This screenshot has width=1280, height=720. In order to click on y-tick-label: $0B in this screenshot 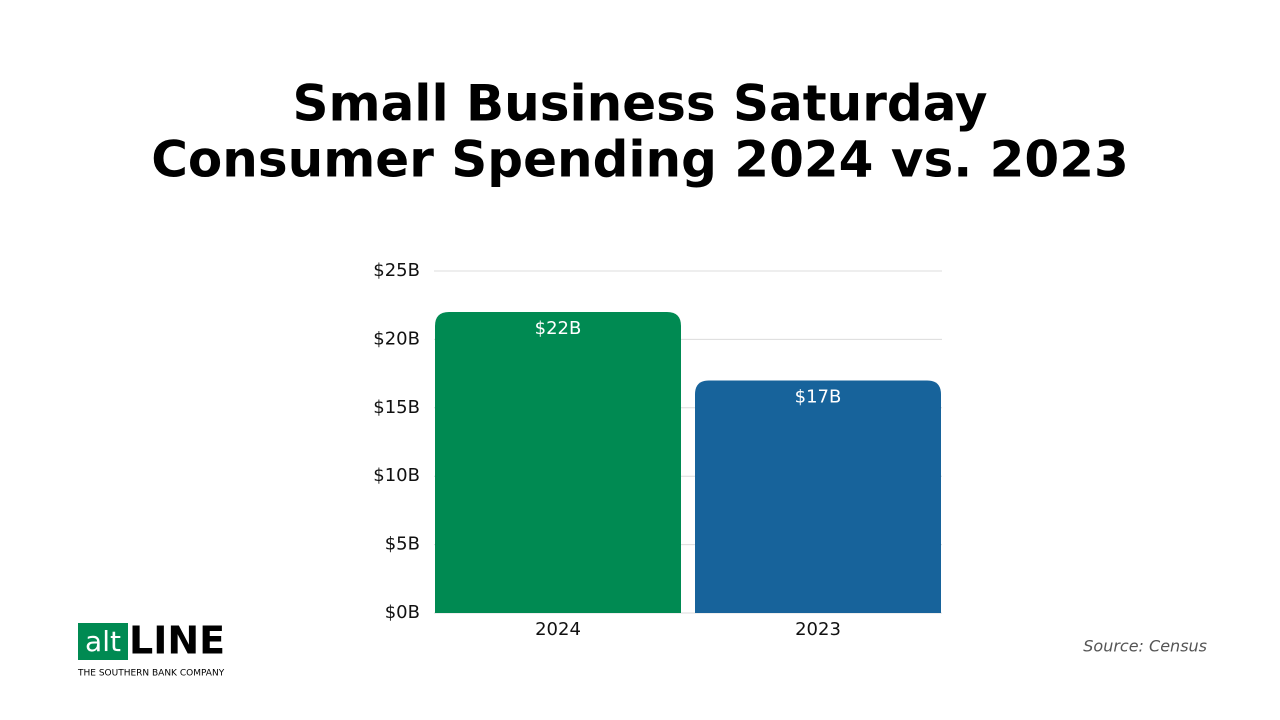, I will do `click(402, 612)`.